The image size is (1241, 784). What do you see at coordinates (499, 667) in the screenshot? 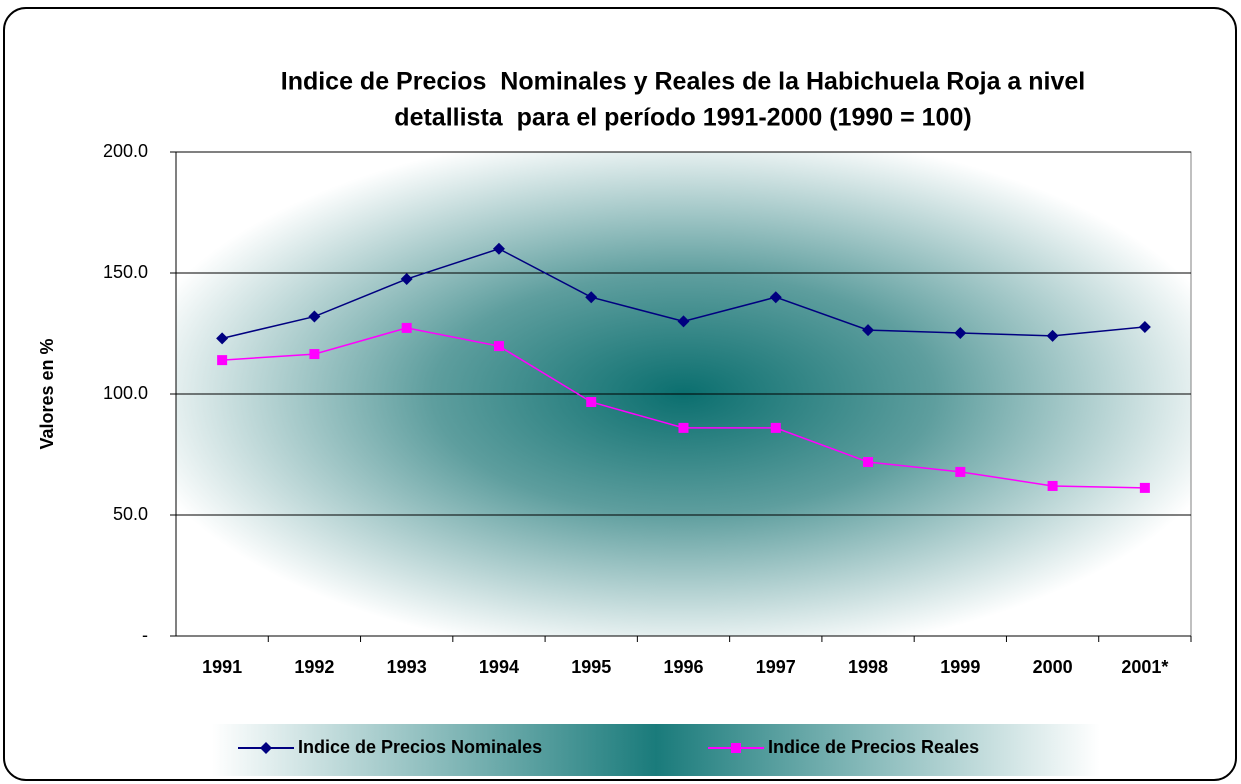
I see `x-tick-label: 1994` at bounding box center [499, 667].